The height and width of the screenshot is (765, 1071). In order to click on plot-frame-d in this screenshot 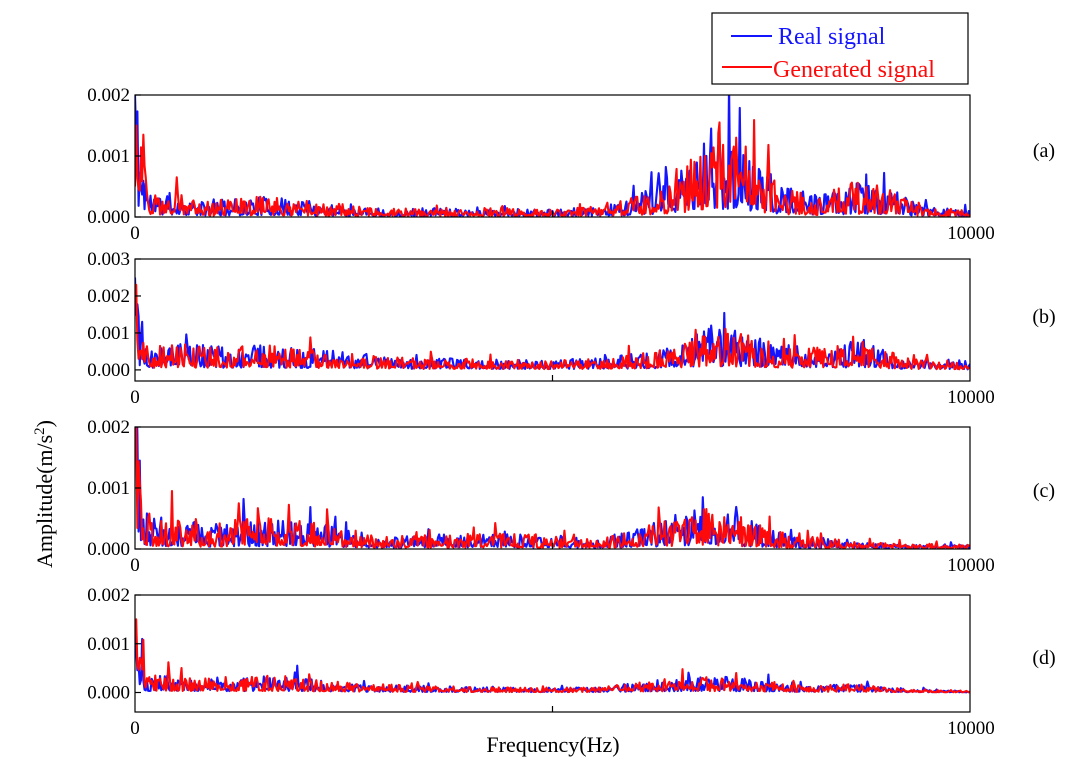, I will do `click(552, 653)`.